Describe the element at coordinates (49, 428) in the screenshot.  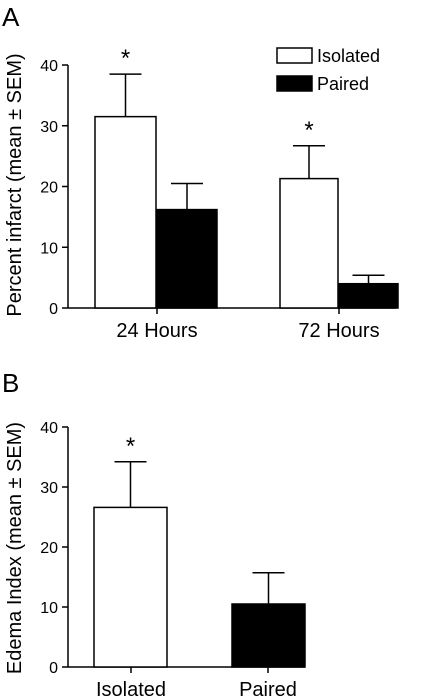
I see `panel-b-y-tick-label: 40` at that location.